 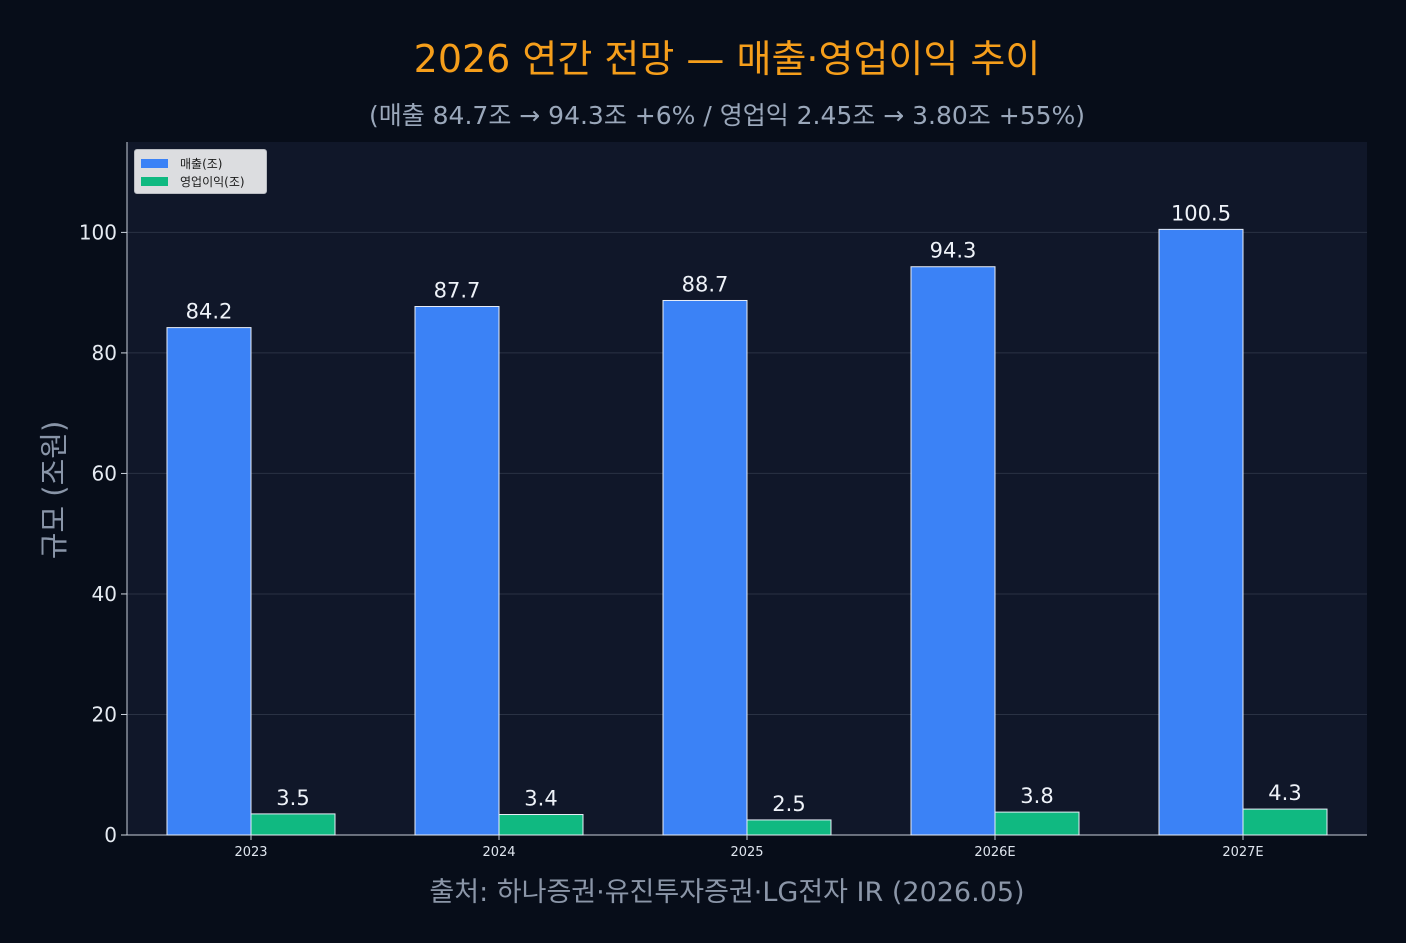 What do you see at coordinates (746, 852) in the screenshot?
I see `x-tick-label: 2025` at bounding box center [746, 852].